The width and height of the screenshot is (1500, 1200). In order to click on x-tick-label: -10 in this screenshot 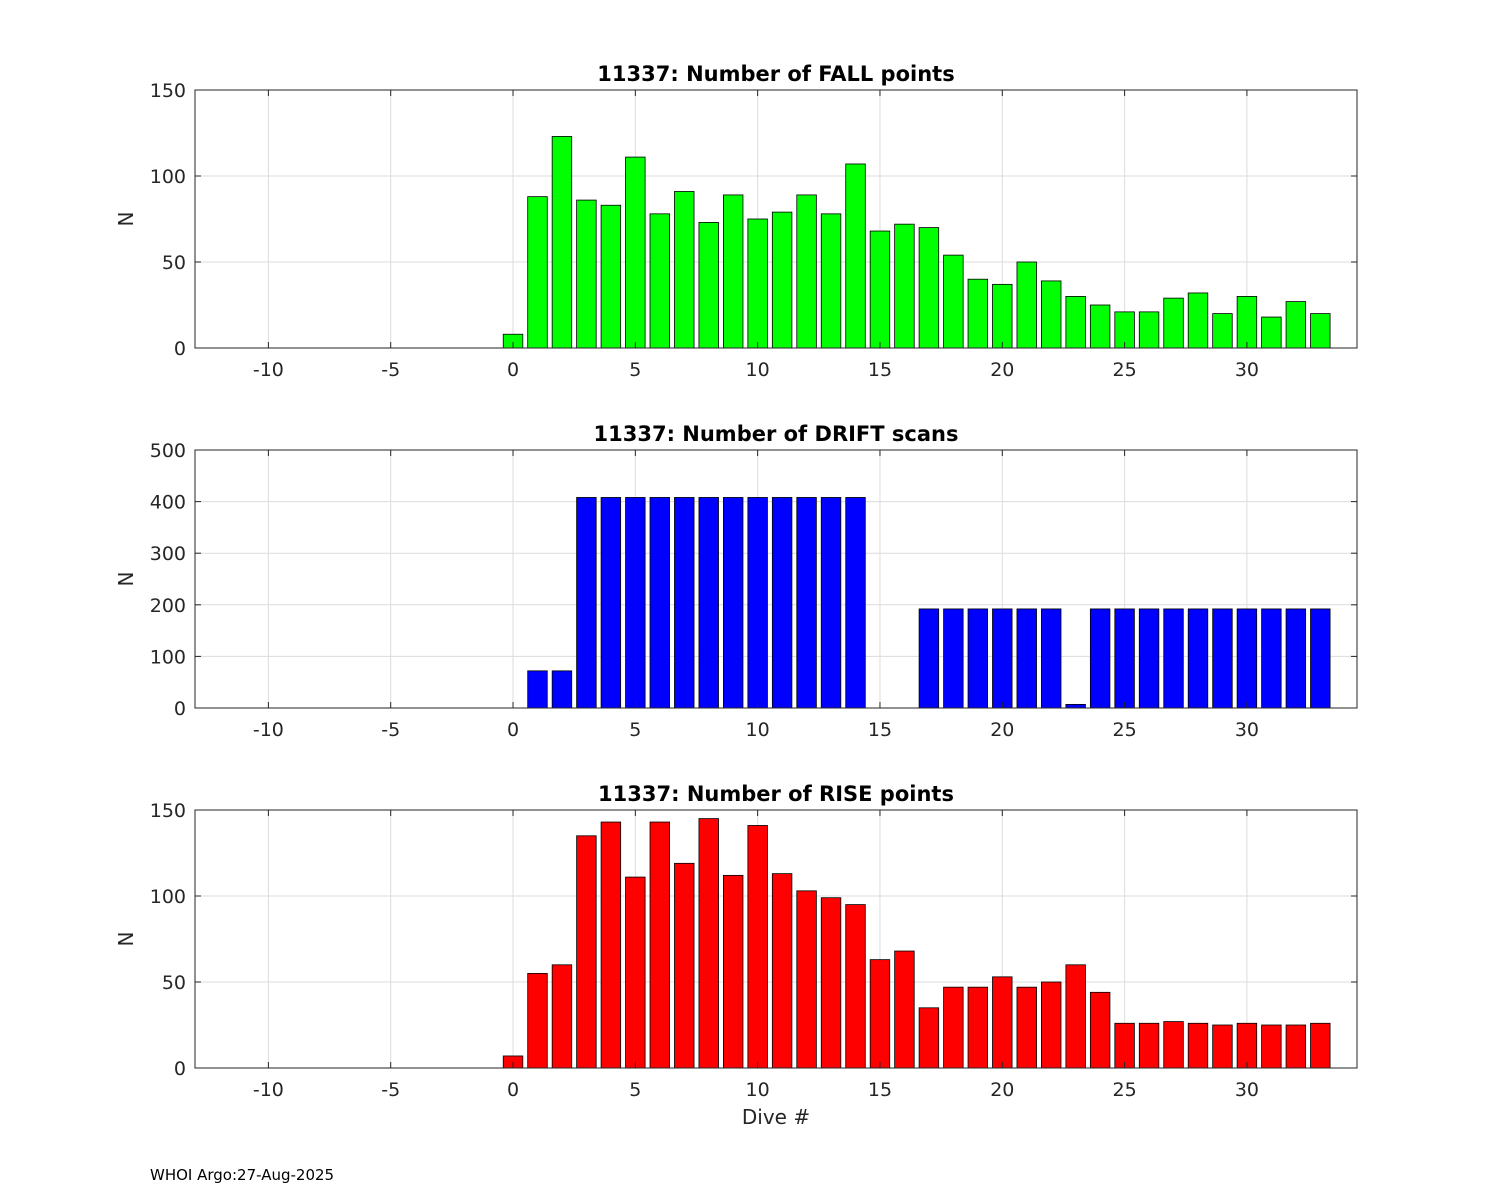, I will do `click(268, 1090)`.